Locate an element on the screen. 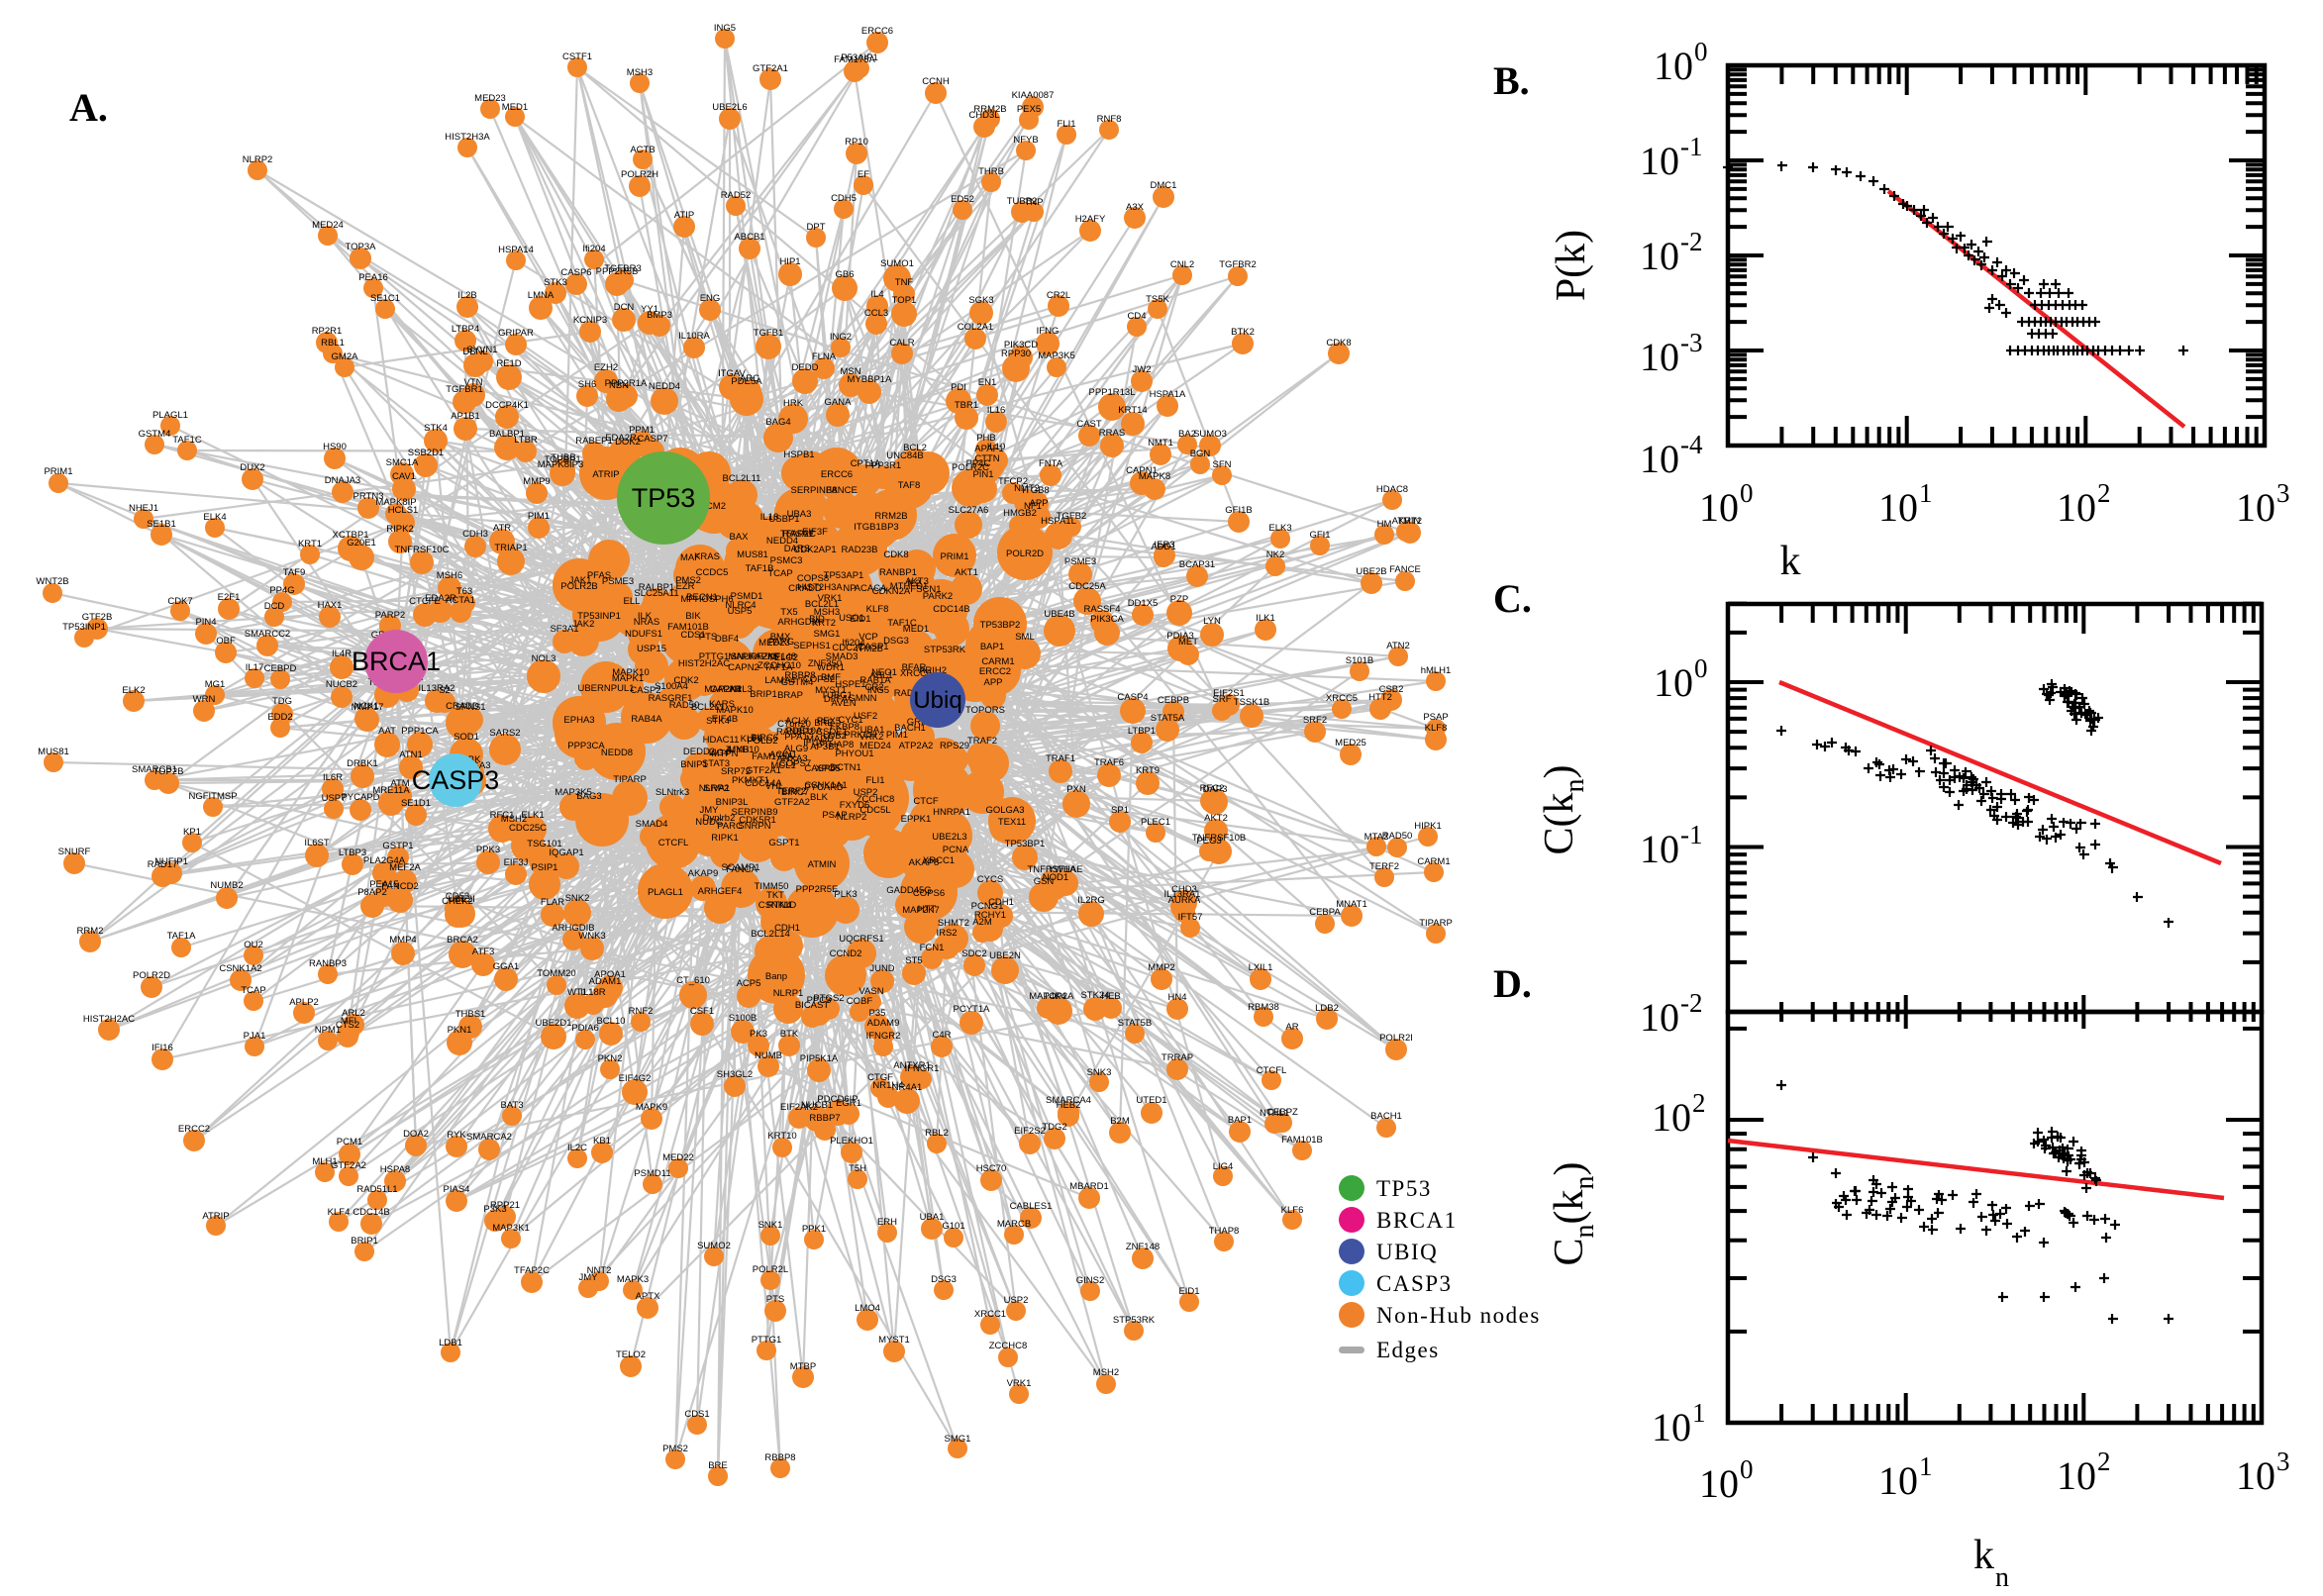 Image resolution: width=2323 pixels, height=1596 pixels. svg-text: RAD50 is located at coordinates (1398, 836).